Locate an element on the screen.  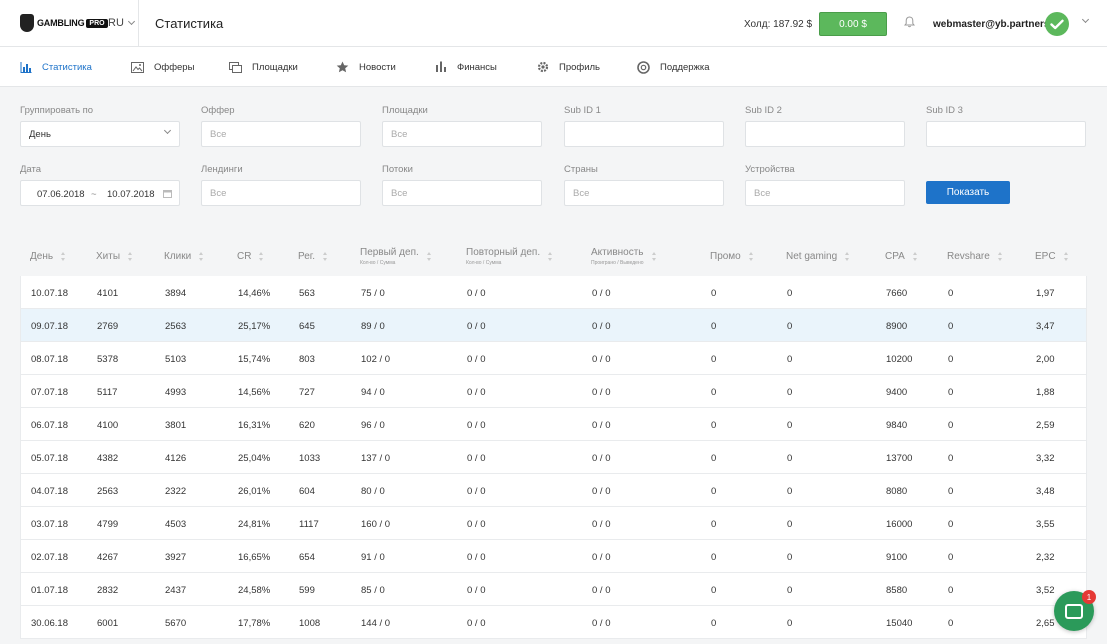
cell-cr: 24,58% is located at coordinates (254, 590).